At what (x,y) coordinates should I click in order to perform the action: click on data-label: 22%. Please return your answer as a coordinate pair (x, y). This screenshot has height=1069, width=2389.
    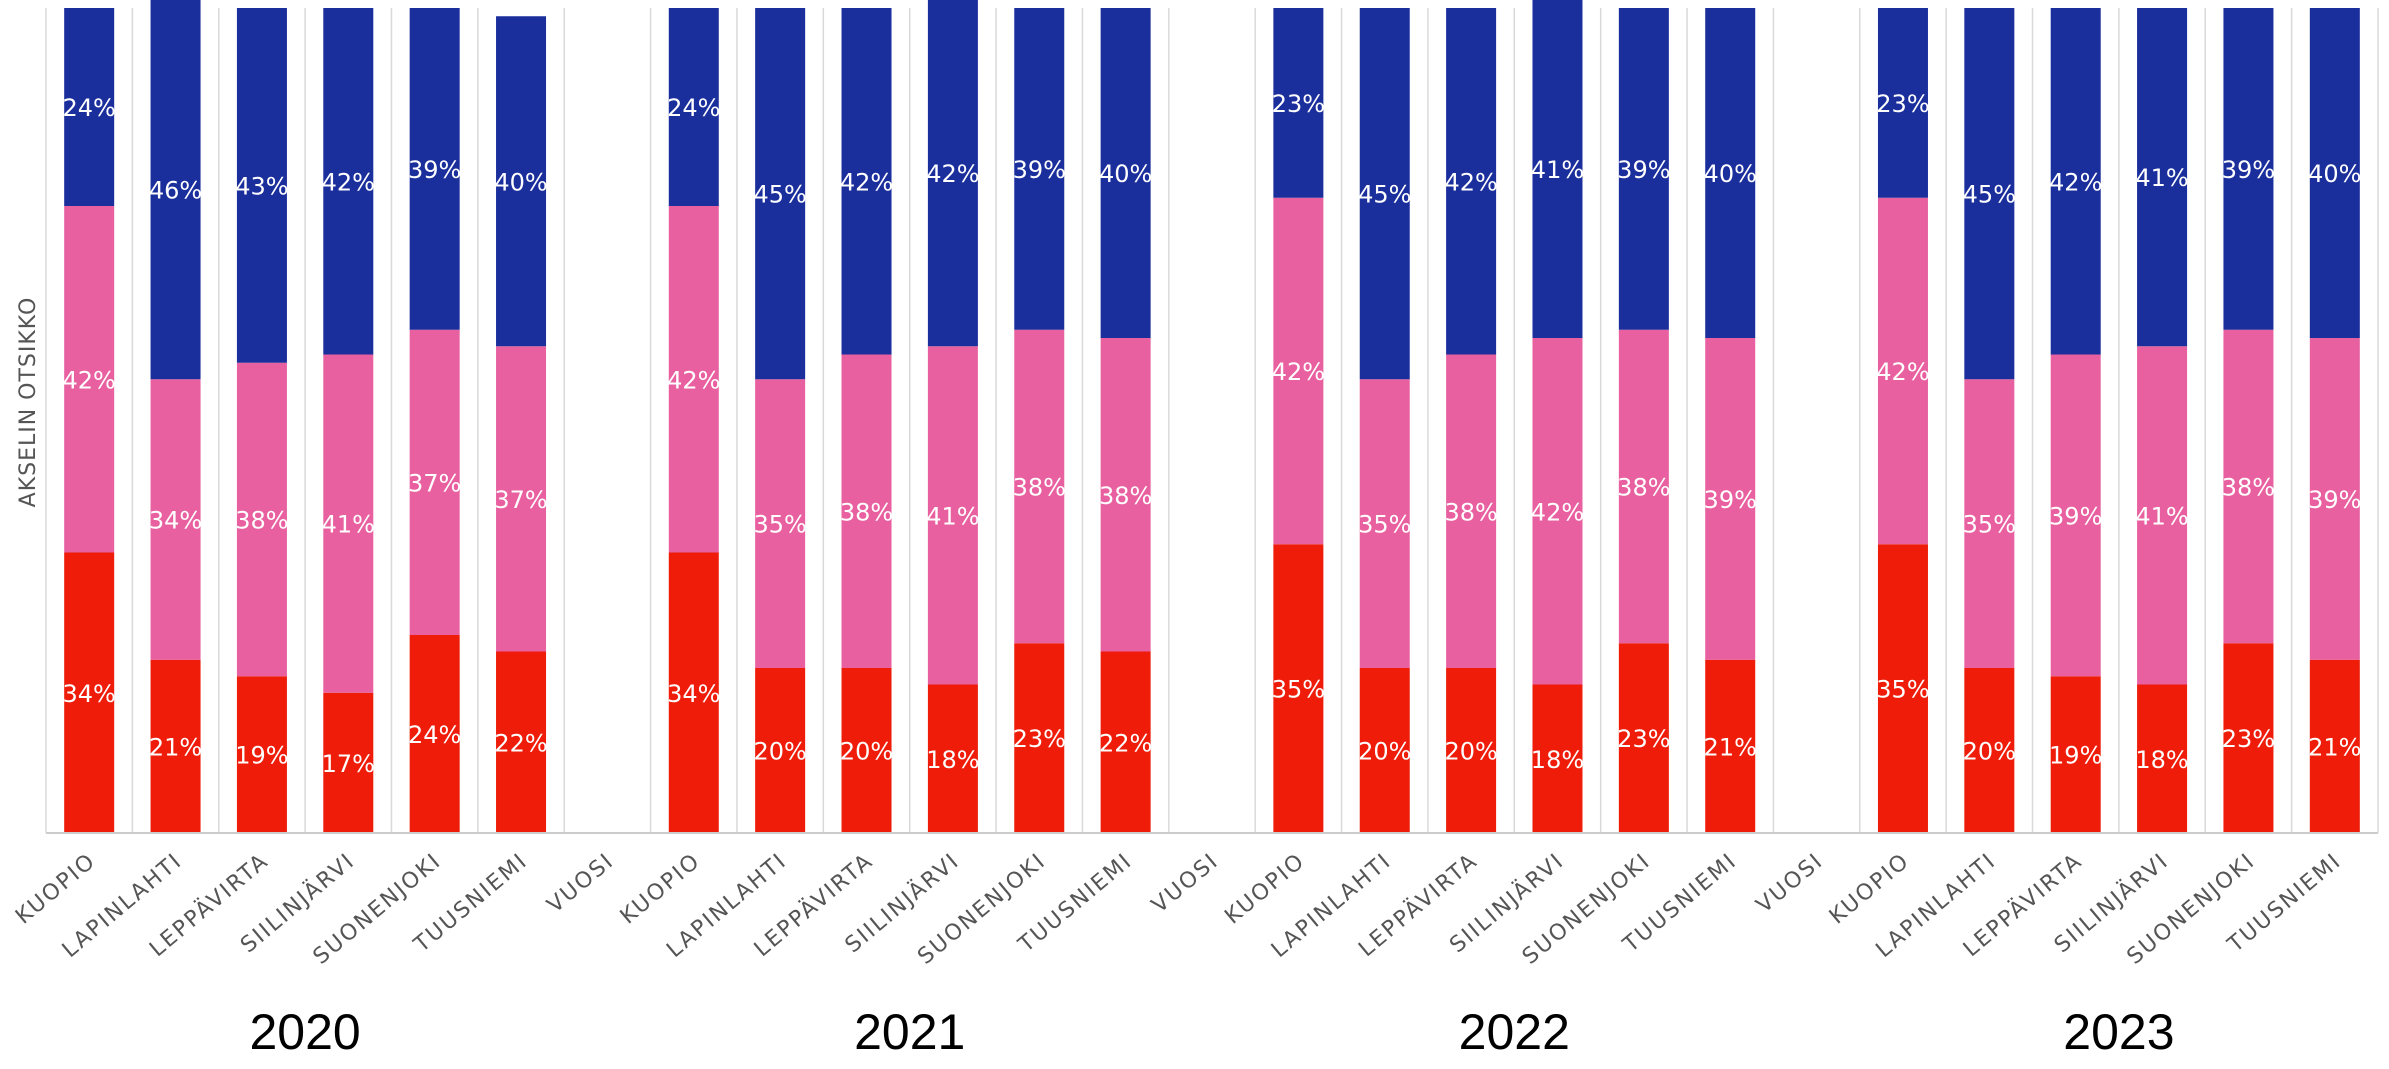
    Looking at the image, I should click on (520, 743).